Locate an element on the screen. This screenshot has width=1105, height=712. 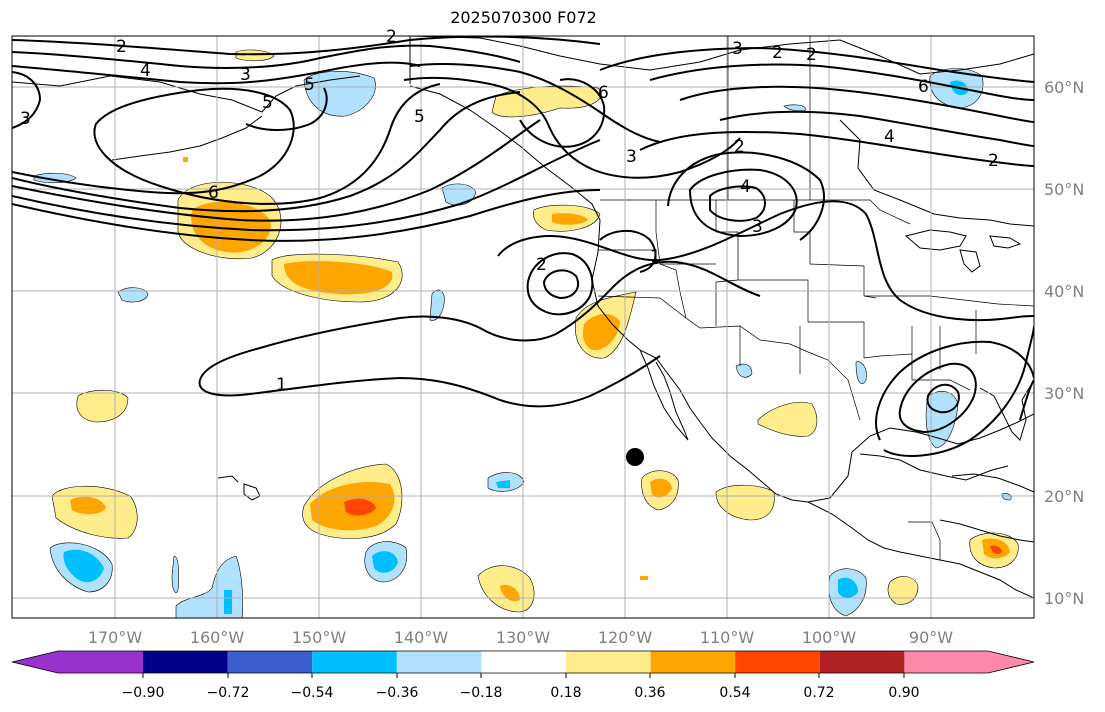
colorbar-tick-label: −0.18 is located at coordinates (481, 693).